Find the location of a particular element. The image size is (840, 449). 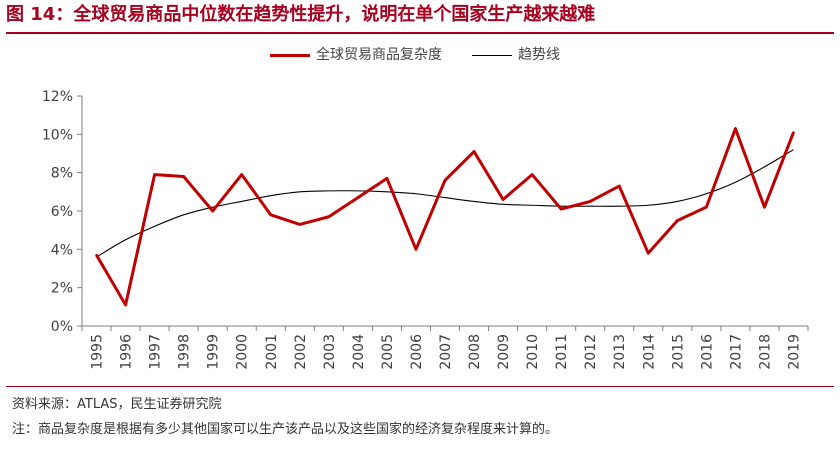

x-tick-label: 2017 is located at coordinates (736, 352).